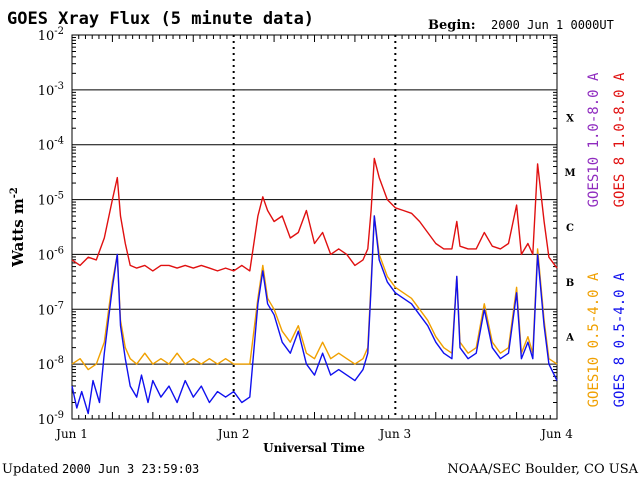 The width and height of the screenshot is (640, 480). What do you see at coordinates (130, 469) in the screenshot?
I see `updated-value: 2000 Jun 3 23:59:03` at bounding box center [130, 469].